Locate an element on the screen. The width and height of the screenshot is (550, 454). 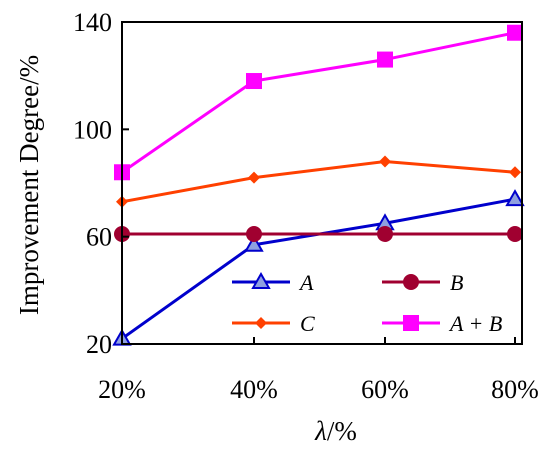
legend-label: B is located at coordinates (456, 282).